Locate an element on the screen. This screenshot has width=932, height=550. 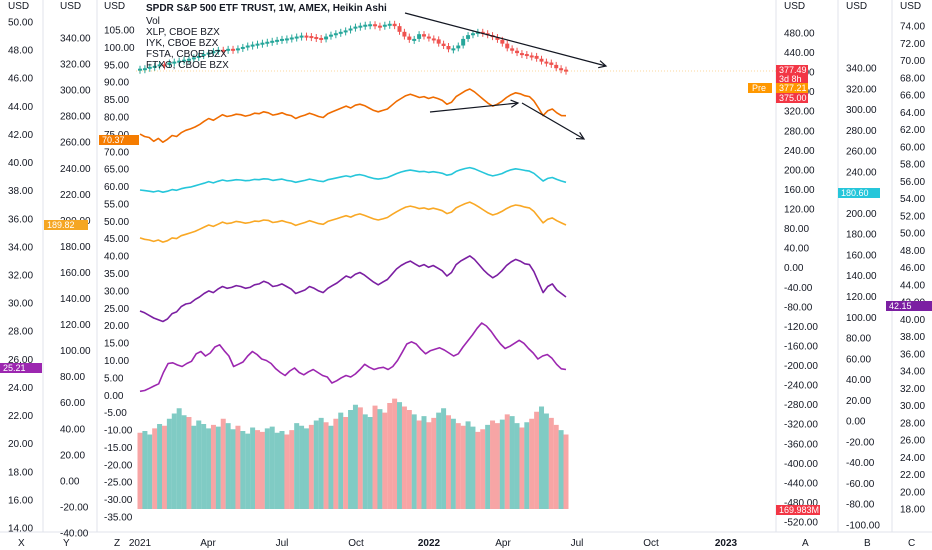
axis-c-tick: 44.00 is located at coordinates (912, 285).